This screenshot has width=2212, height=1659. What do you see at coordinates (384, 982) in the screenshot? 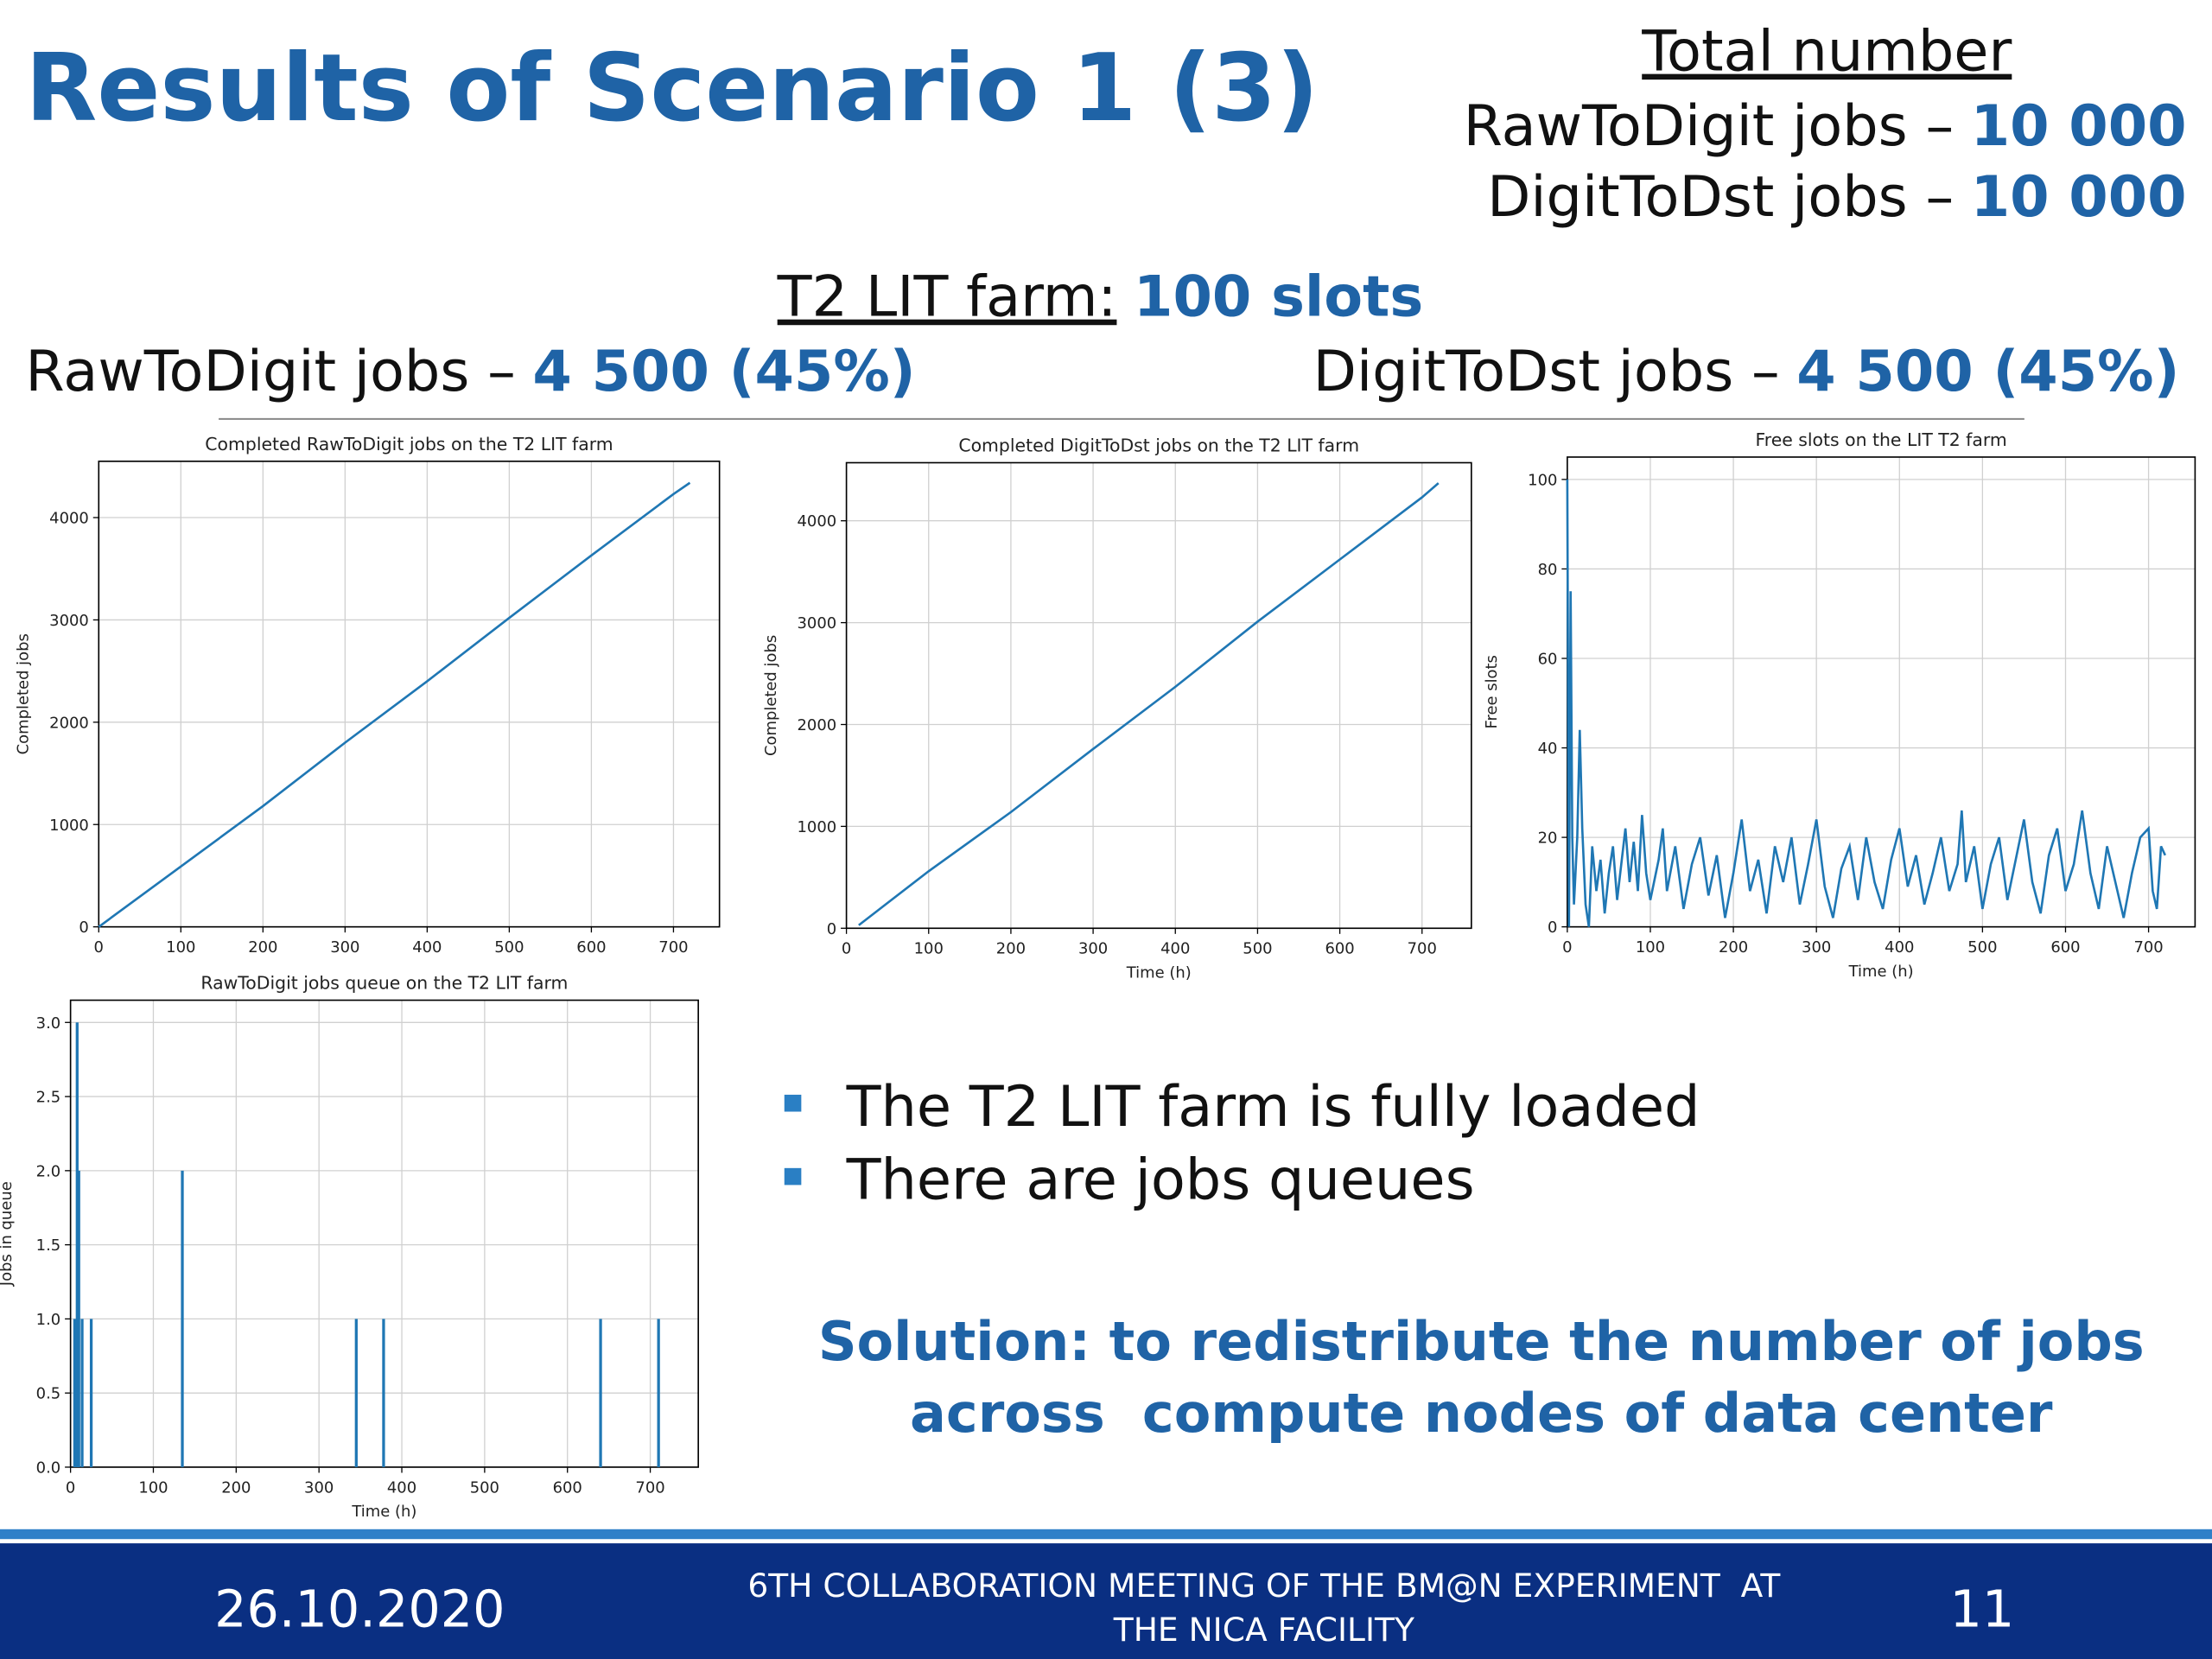
I see `chart-title: RawToDigit jobs queue on the T2 LIT farm` at bounding box center [384, 982].